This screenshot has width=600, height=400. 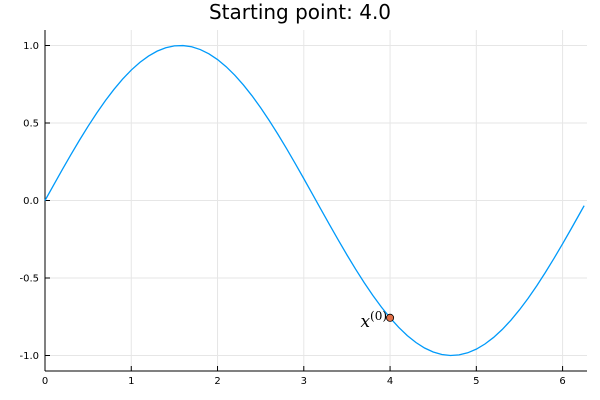 I want to click on y-tick-label: 1.0, so click(x=31, y=46).